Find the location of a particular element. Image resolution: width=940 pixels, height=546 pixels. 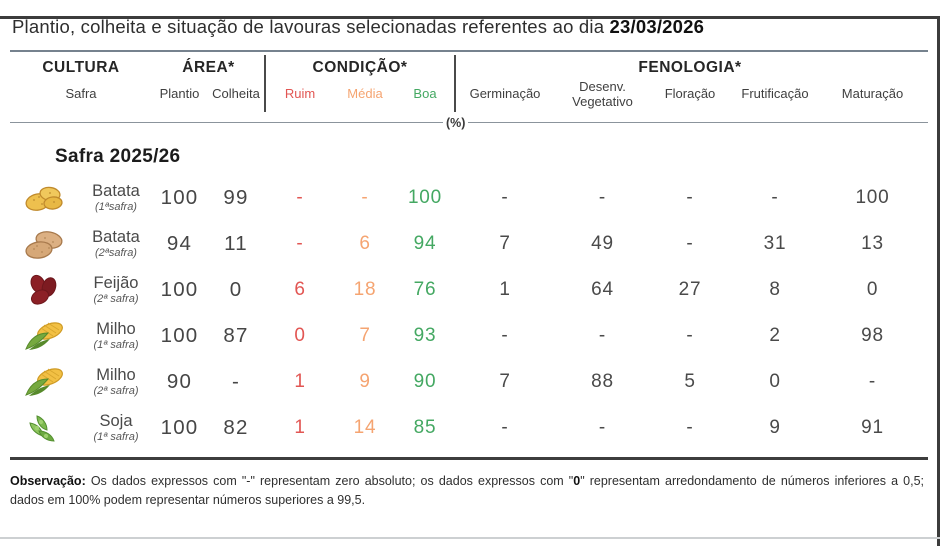

cell-germinacao: 1 is located at coordinates (505, 289).